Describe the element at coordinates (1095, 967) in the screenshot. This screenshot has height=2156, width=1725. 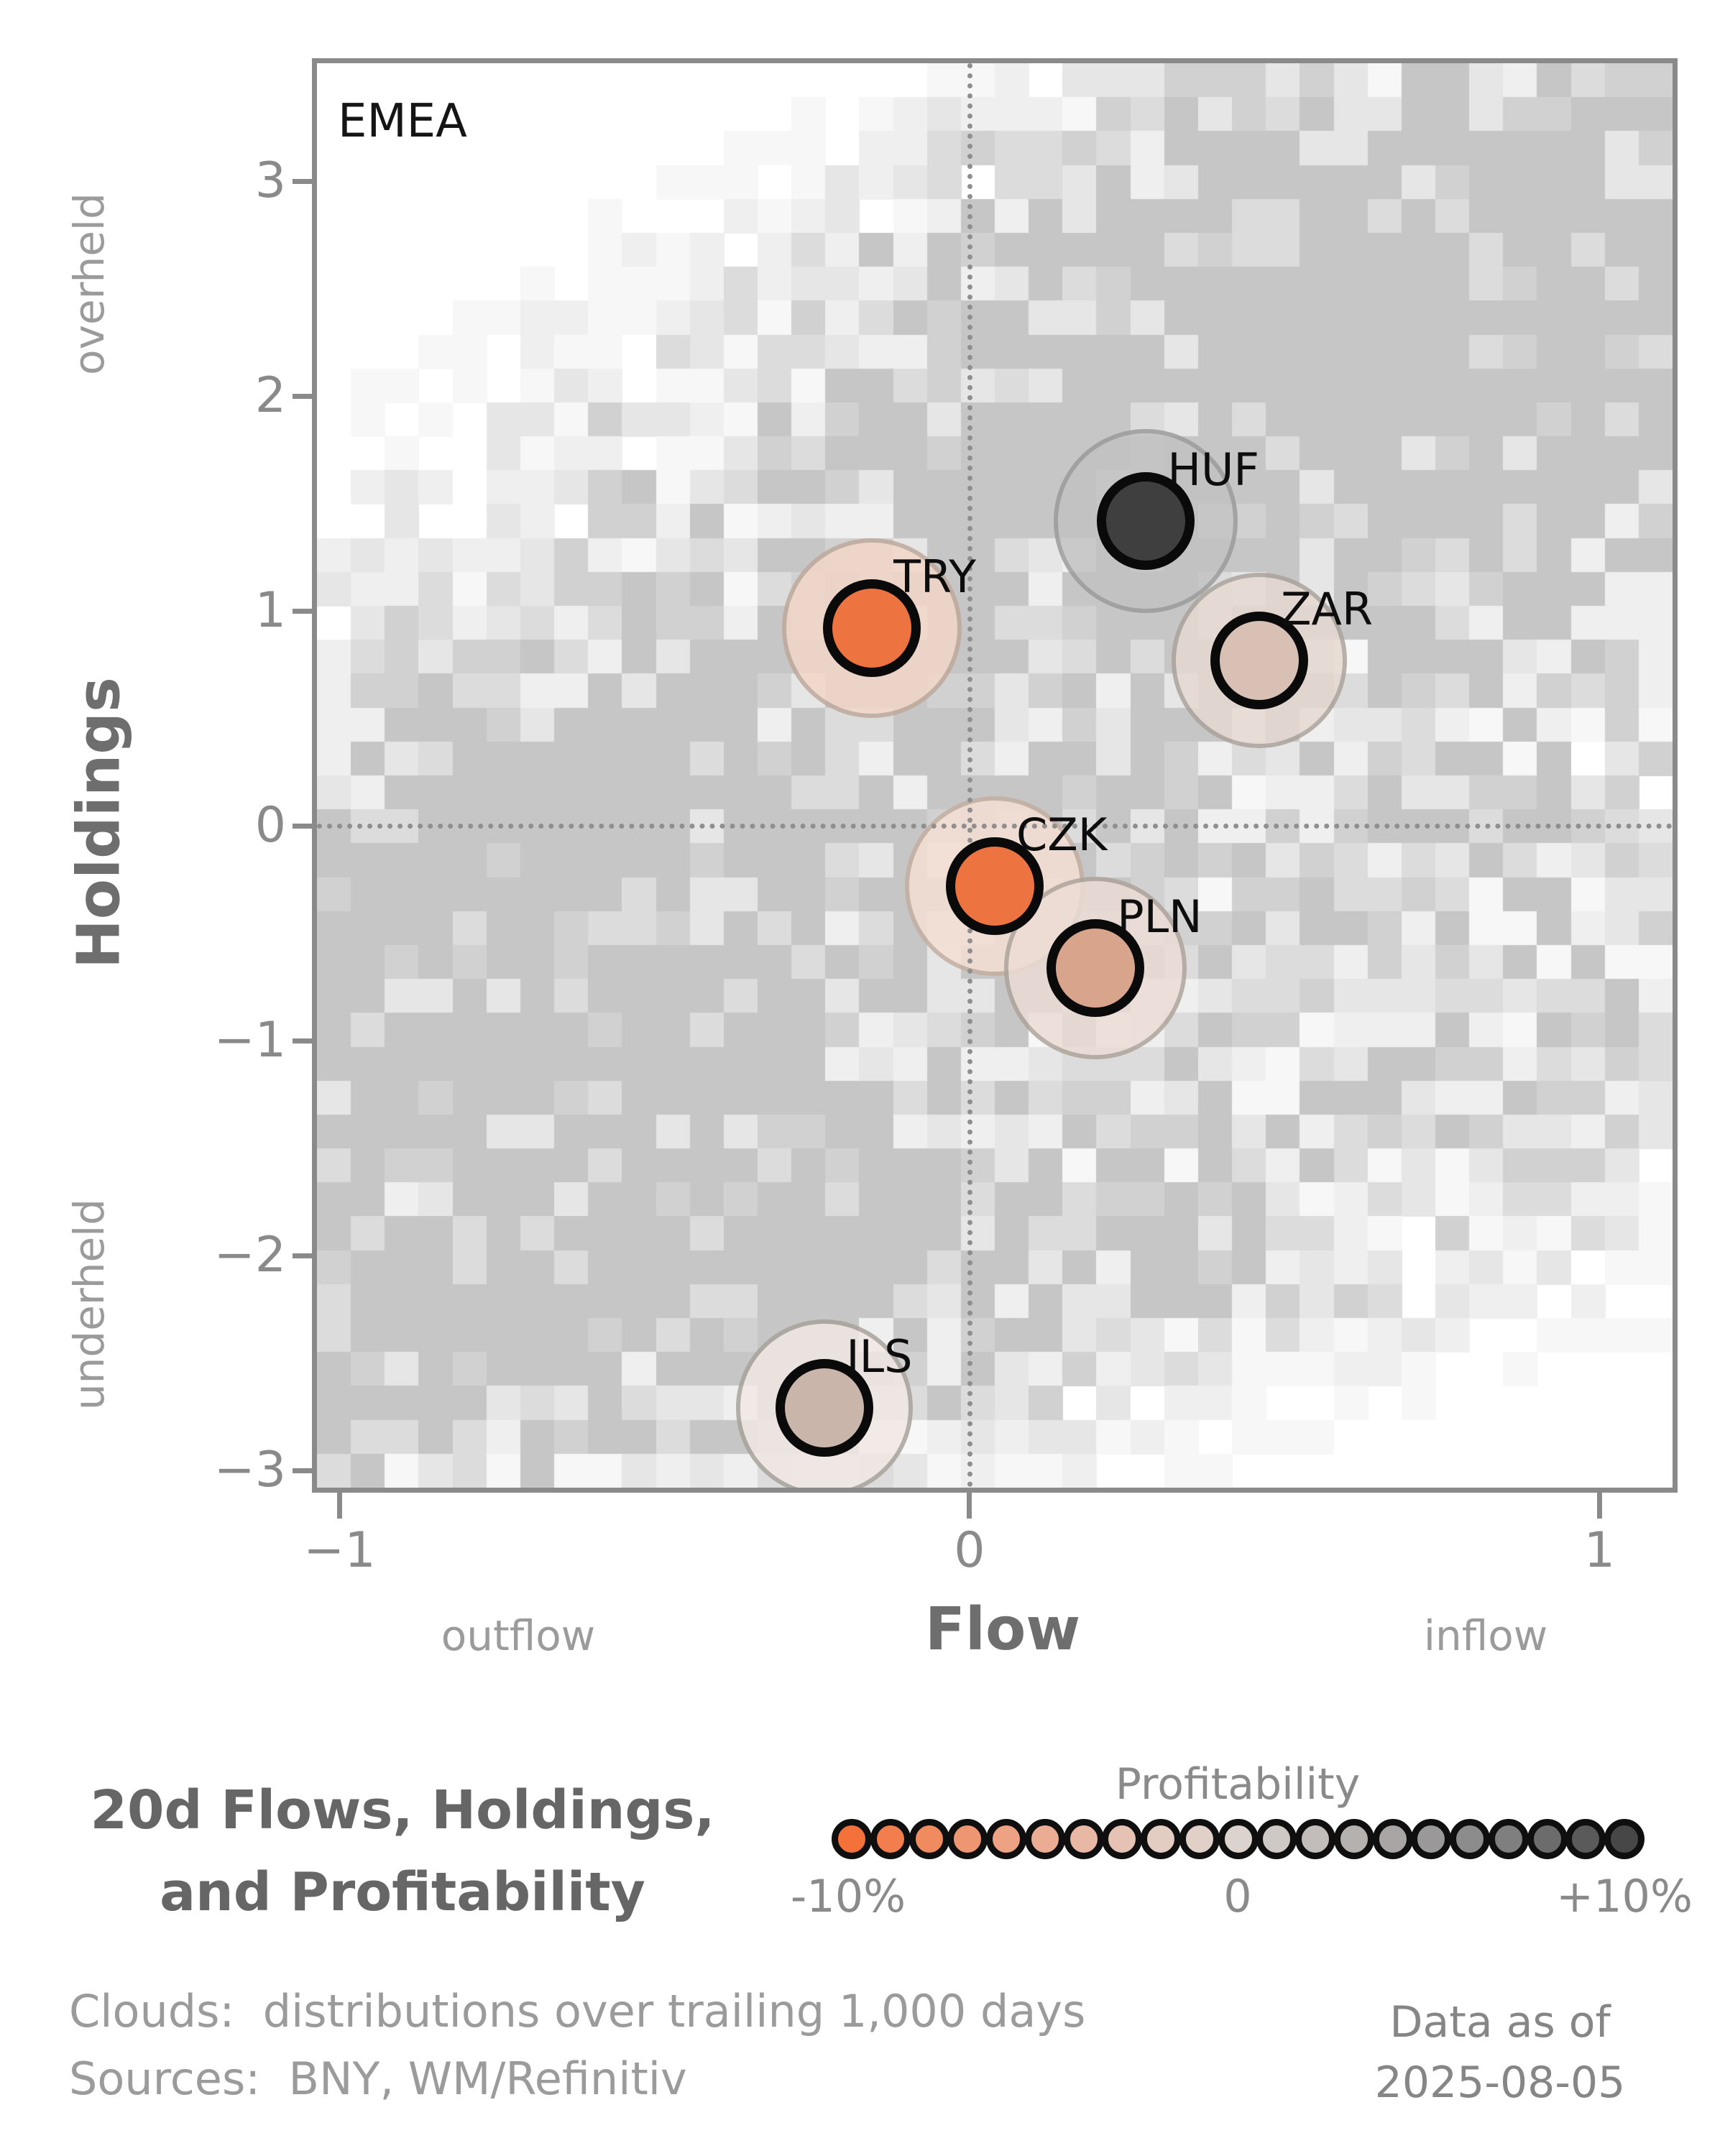
I see `currency-marker-pln` at that location.